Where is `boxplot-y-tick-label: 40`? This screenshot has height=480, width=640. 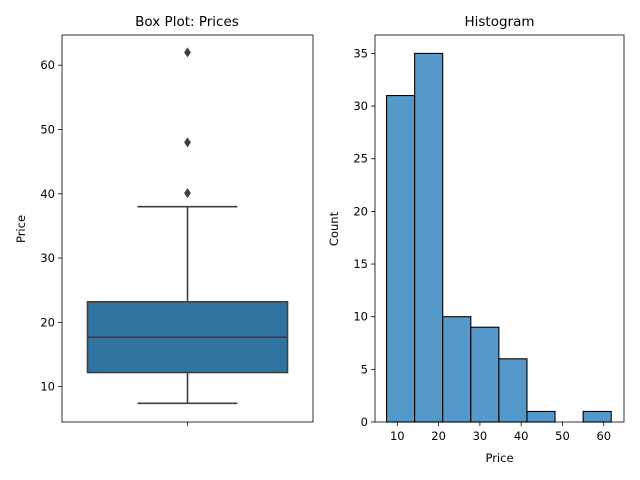
boxplot-y-tick-label: 40 is located at coordinates (47, 194).